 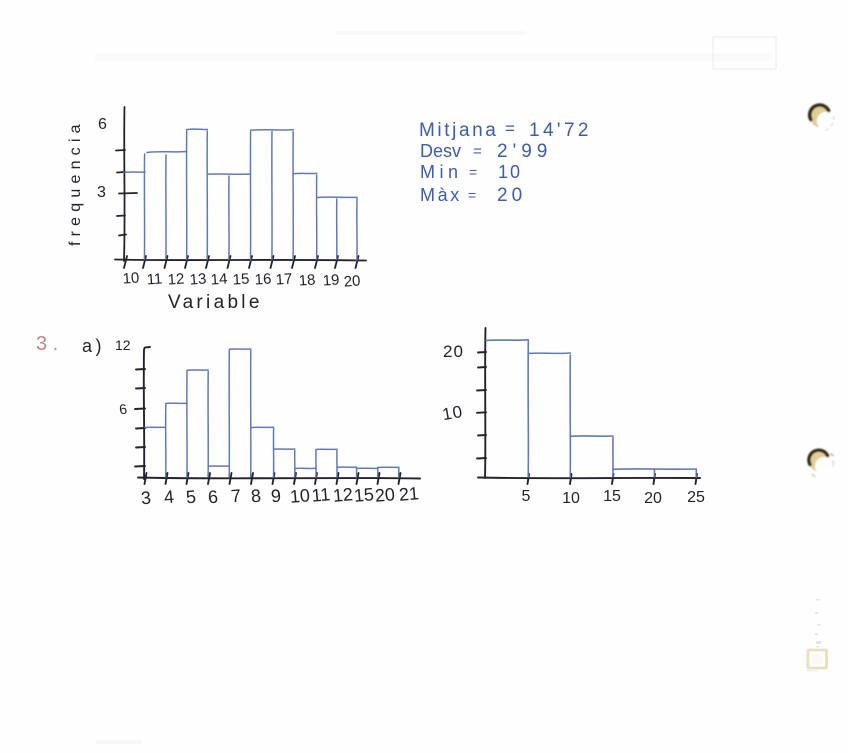 What do you see at coordinates (236, 496) in the screenshot?
I see `svg-text: 7` at bounding box center [236, 496].